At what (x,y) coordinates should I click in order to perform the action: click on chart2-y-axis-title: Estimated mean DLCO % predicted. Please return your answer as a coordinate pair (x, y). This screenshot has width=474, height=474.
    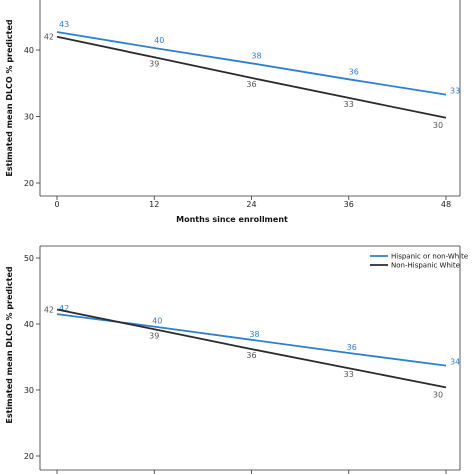
    Looking at the image, I should click on (9, 344).